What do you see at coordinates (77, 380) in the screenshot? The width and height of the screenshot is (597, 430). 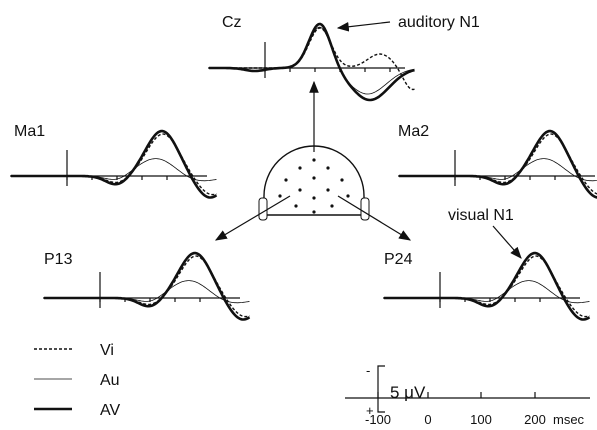 I see `legend: Vi Au AV` at bounding box center [77, 380].